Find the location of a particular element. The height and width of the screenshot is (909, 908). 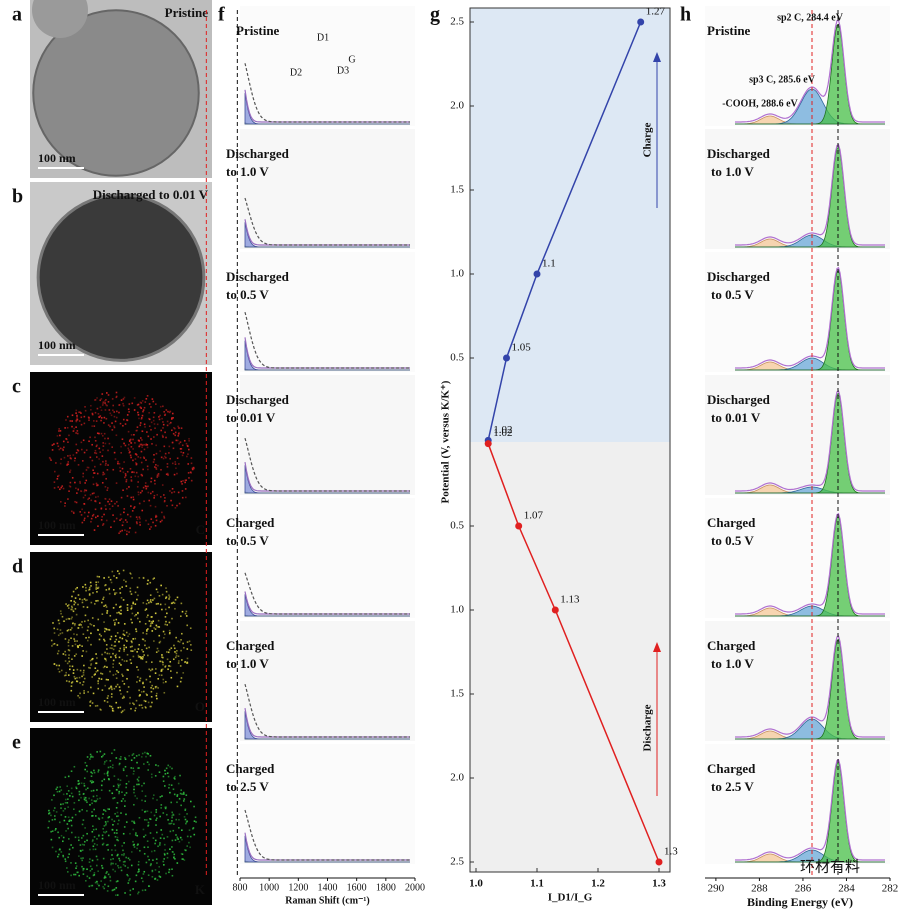

element-label: C is located at coordinates (200, 529).